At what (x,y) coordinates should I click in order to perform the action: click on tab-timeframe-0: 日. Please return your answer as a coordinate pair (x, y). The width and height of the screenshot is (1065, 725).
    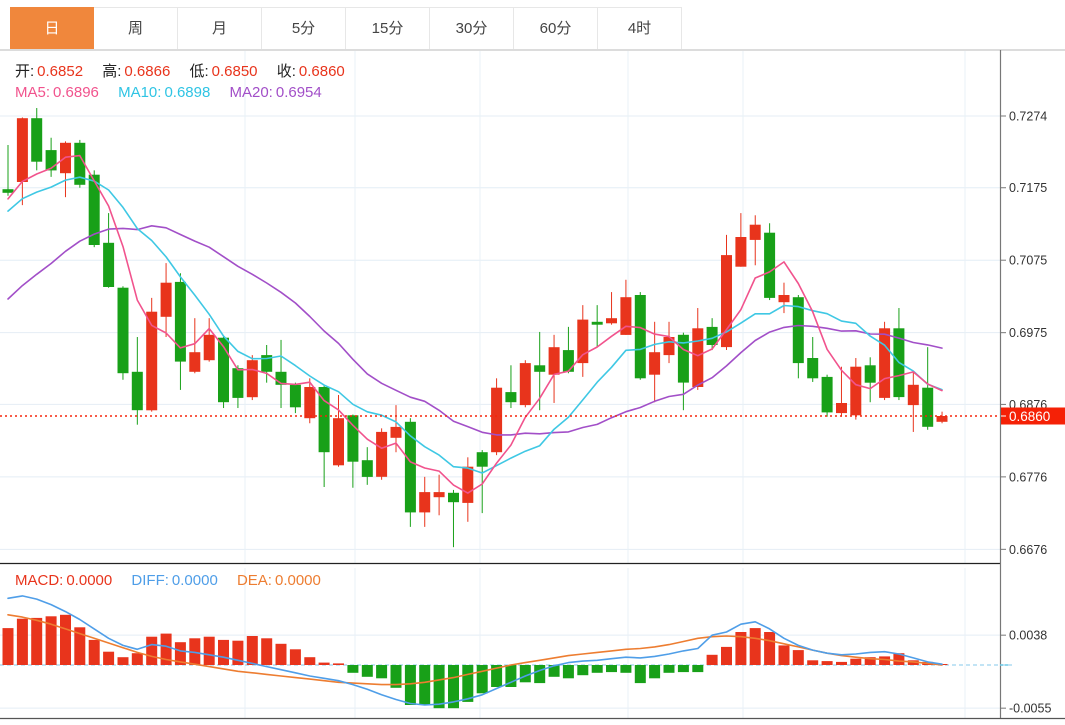
    Looking at the image, I should click on (52, 28).